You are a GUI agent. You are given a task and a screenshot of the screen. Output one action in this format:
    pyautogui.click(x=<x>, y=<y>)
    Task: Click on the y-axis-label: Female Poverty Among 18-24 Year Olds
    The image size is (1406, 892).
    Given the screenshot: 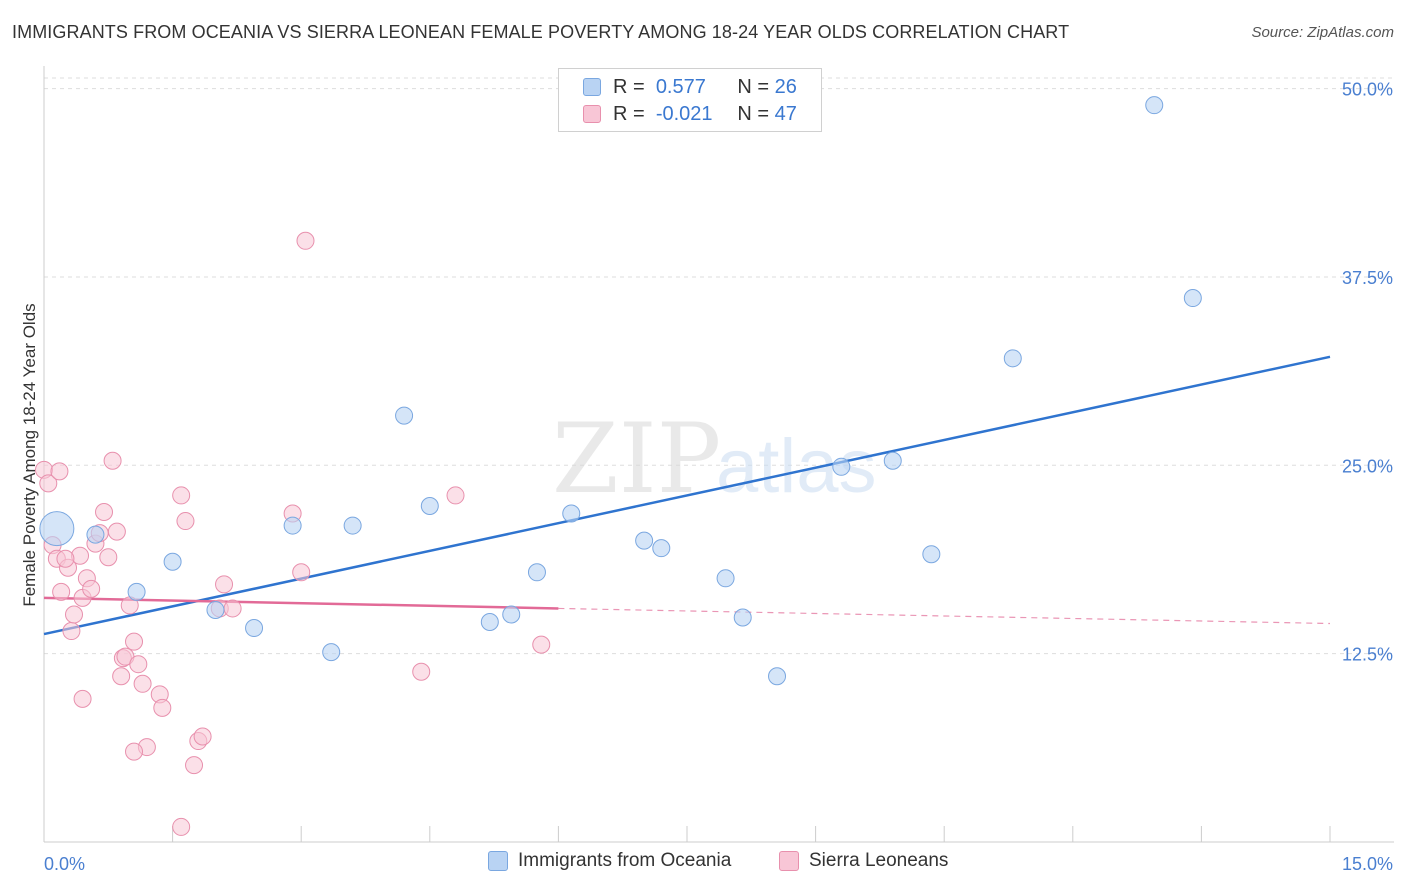 What is the action you would take?
    pyautogui.click(x=29, y=455)
    